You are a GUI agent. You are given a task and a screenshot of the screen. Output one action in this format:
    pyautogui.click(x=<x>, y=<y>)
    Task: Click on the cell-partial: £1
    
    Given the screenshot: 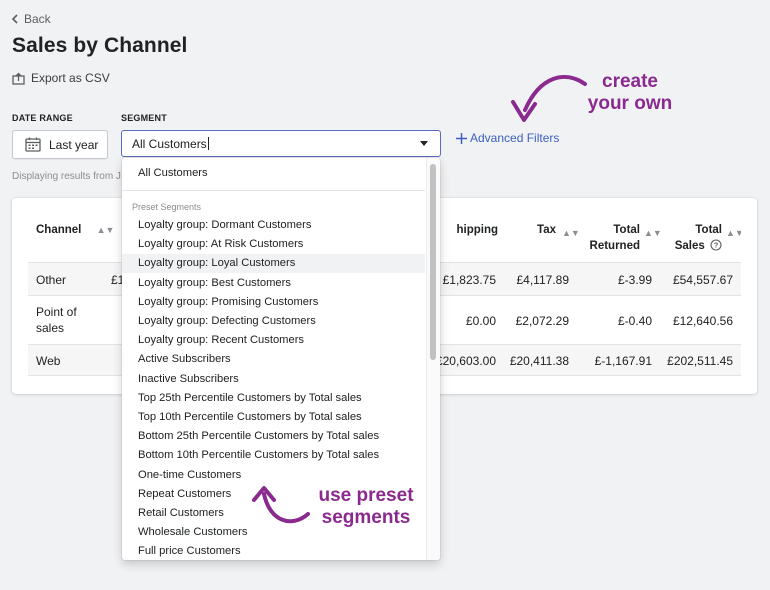 What is the action you would take?
    pyautogui.click(x=118, y=280)
    